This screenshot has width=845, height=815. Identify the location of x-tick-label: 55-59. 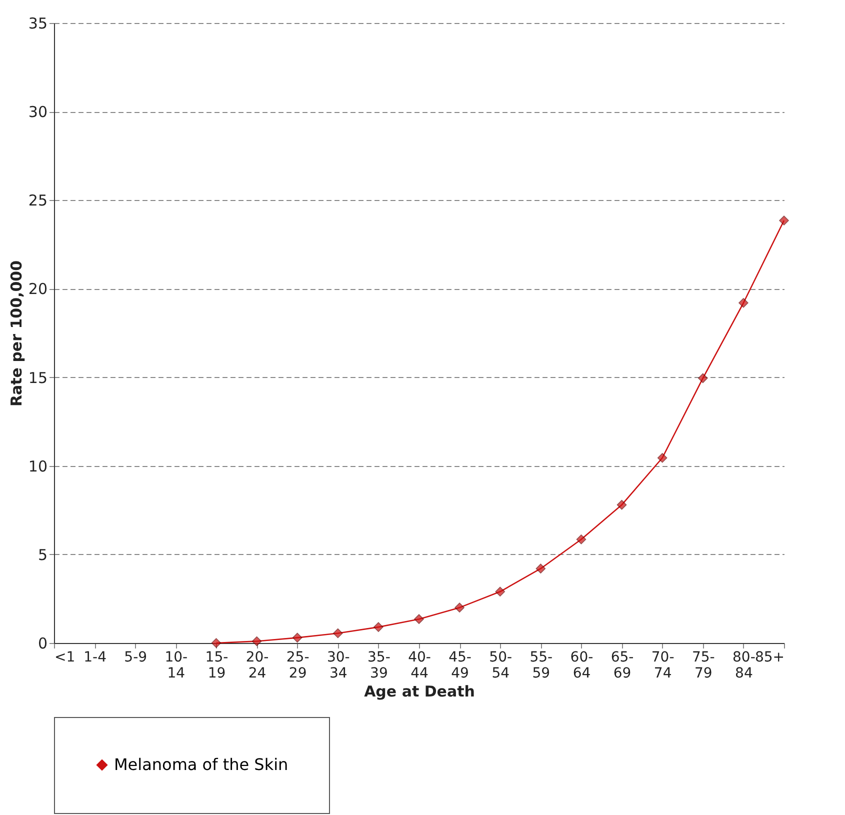
(541, 666).